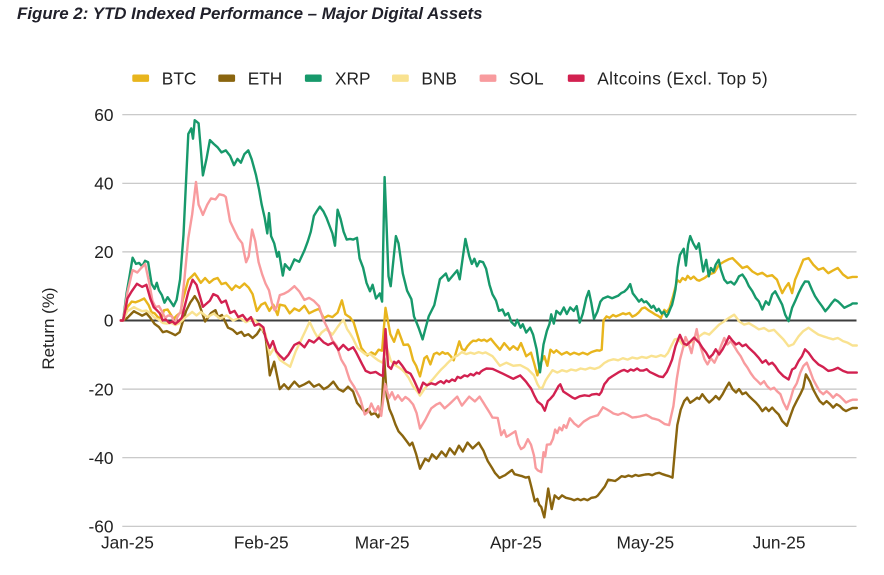 Image resolution: width=884 pixels, height=575 pixels. What do you see at coordinates (101, 458) in the screenshot?
I see `svg-text: -40` at bounding box center [101, 458].